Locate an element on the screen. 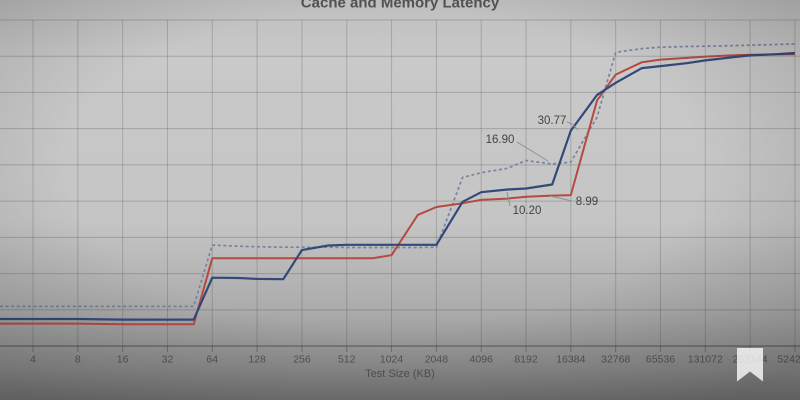 The height and width of the screenshot is (400, 800). bookmark-icon is located at coordinates (750, 365).